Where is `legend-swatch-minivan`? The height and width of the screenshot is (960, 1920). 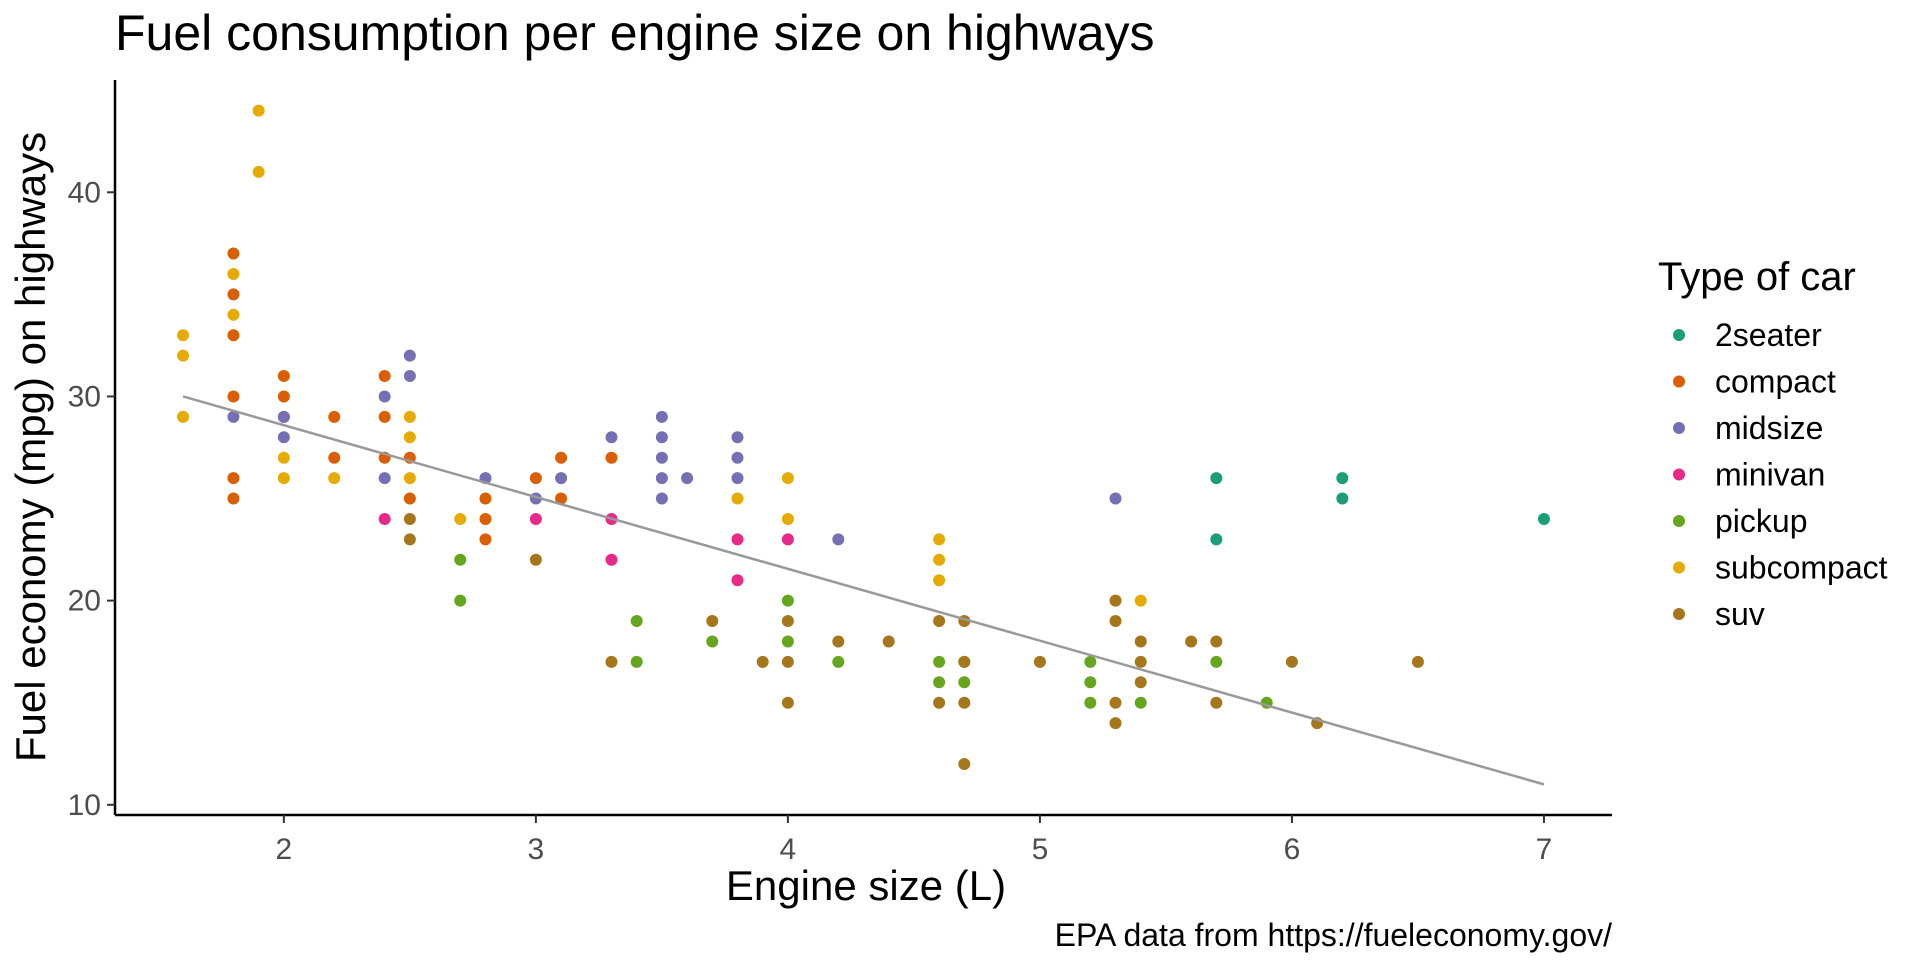 legend-swatch-minivan is located at coordinates (1679, 474).